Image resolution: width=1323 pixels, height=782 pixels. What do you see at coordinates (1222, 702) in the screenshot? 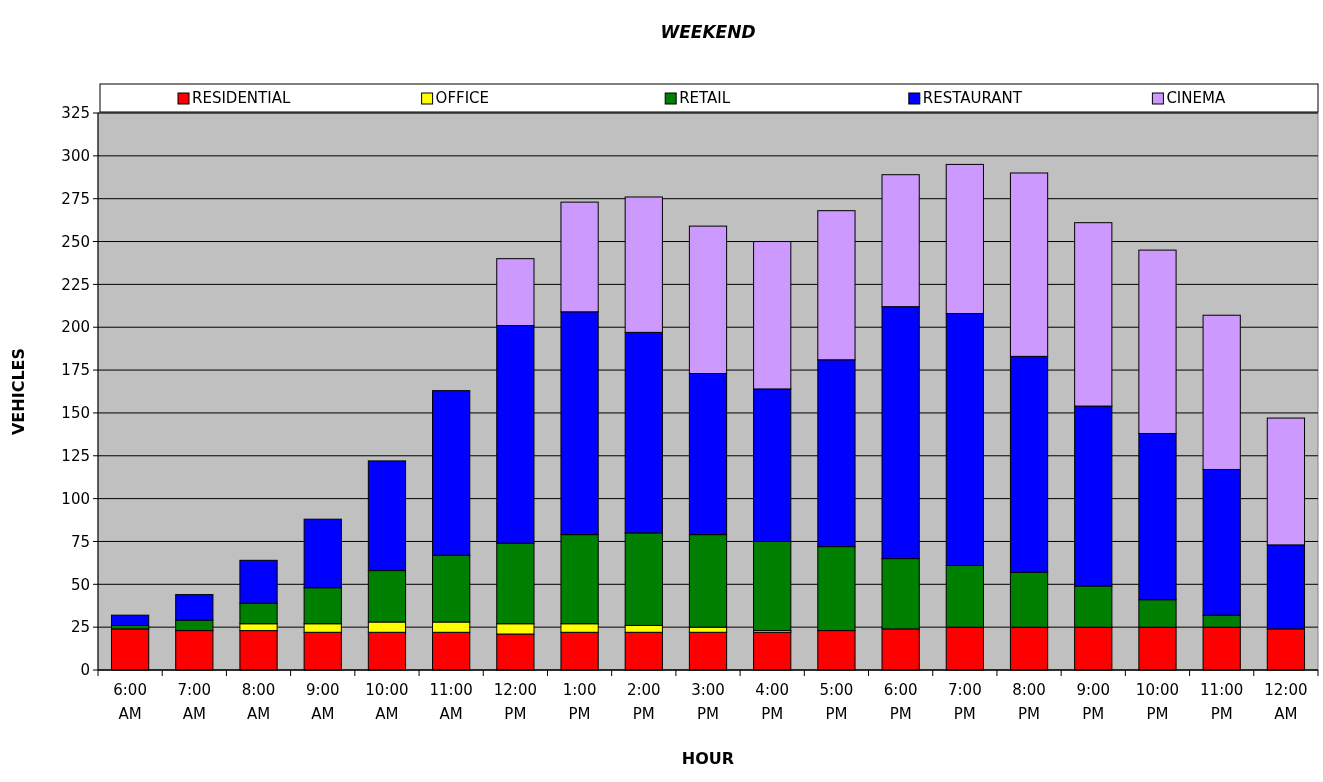
I see `x-tick-label: 11:00 PM` at bounding box center [1222, 702].